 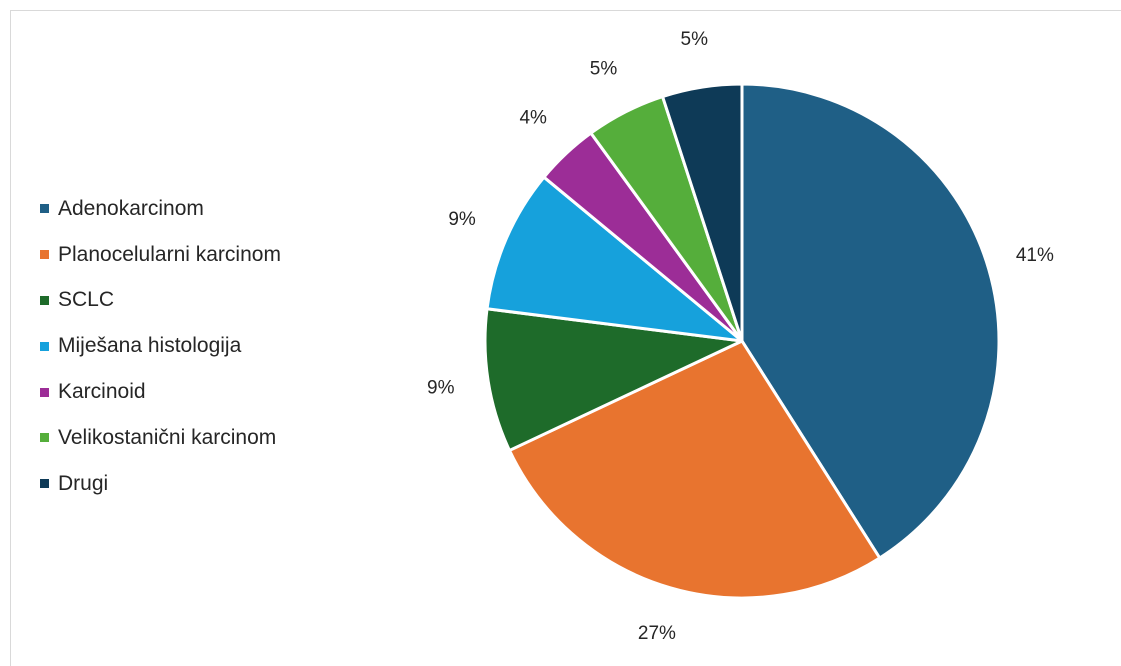 What do you see at coordinates (150, 346) in the screenshot?
I see `legend-label: Miješana histologija` at bounding box center [150, 346].